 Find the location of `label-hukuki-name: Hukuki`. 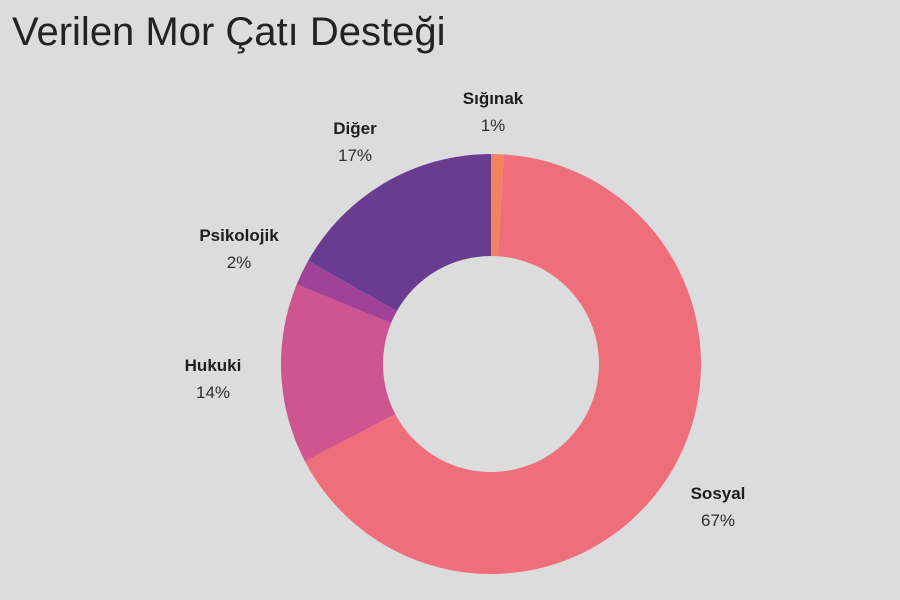

label-hukuki-name: Hukuki is located at coordinates (213, 365).